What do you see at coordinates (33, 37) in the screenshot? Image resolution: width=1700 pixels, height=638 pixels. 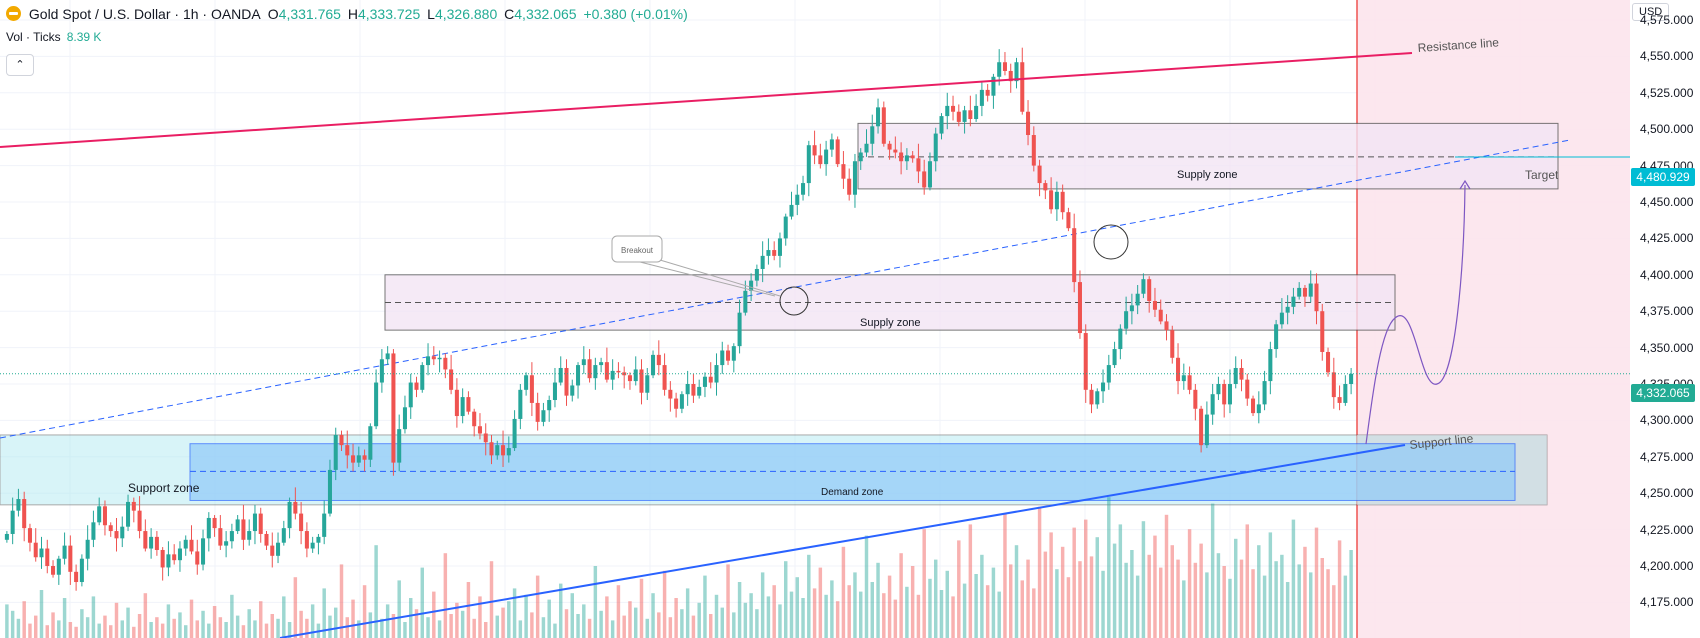 I see `volume-label: Vol · Ticks` at bounding box center [33, 37].